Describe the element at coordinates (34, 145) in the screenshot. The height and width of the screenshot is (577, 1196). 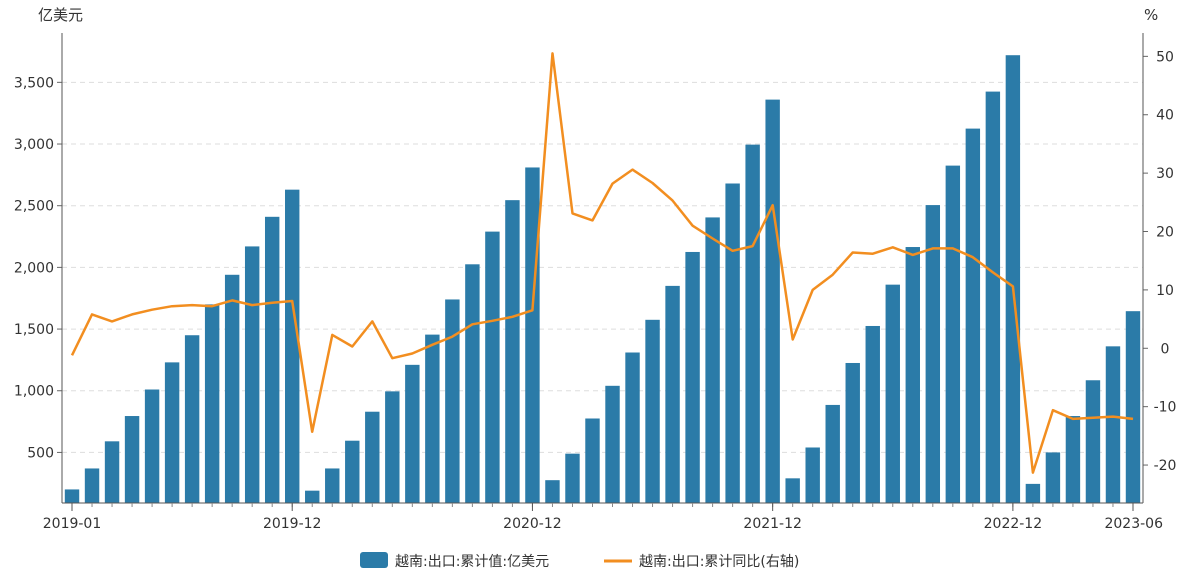
I see `left-axis-tick-label: 3,000` at that location.